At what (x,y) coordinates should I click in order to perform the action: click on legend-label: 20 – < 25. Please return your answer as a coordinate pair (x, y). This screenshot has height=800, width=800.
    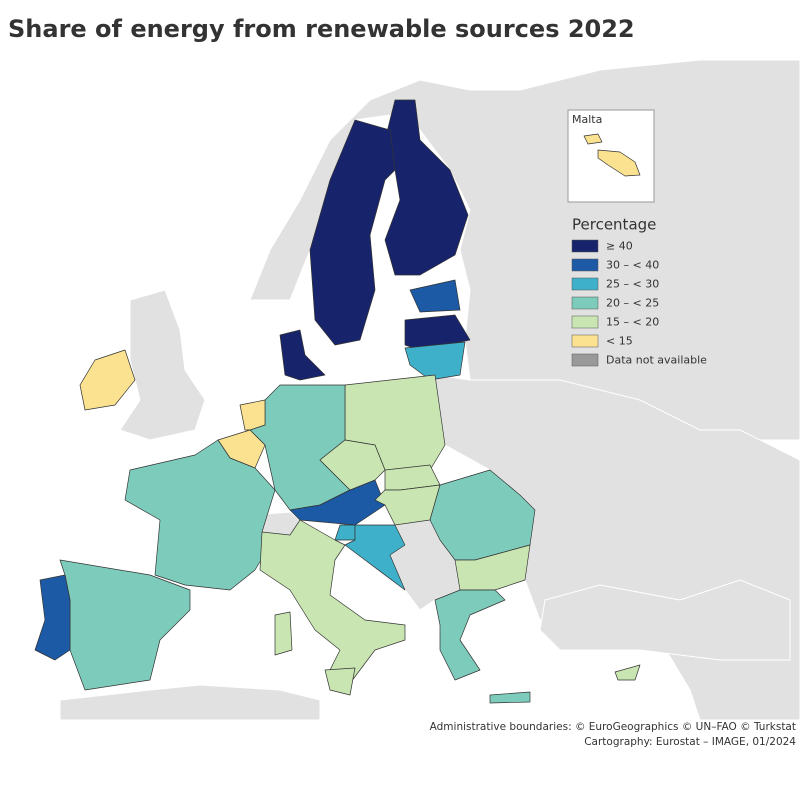
    Looking at the image, I should click on (632, 303).